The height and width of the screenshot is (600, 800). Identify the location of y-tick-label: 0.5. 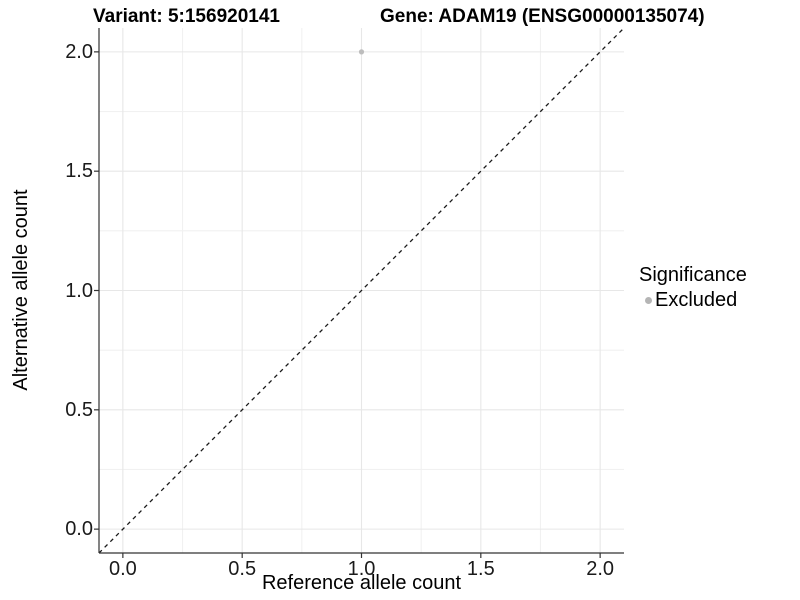
(79, 409).